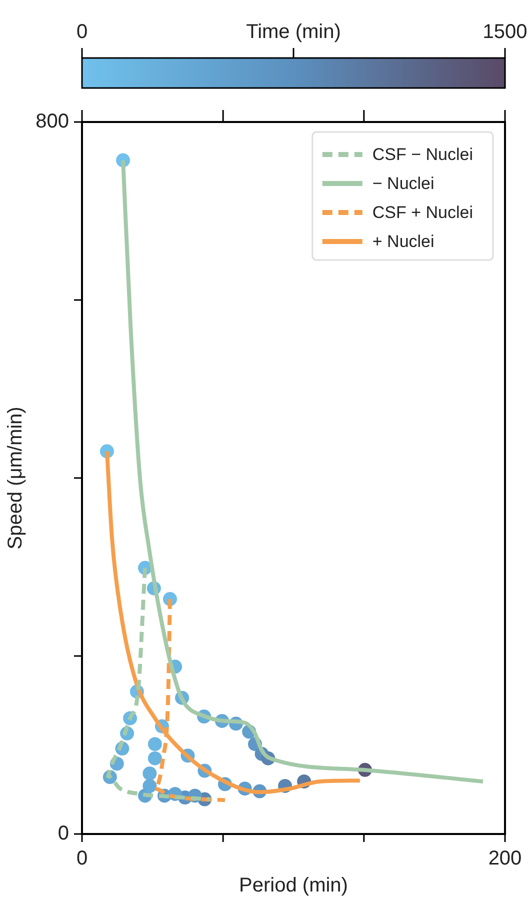 The height and width of the screenshot is (902, 528). What do you see at coordinates (403, 184) in the screenshot?
I see `legend-label: − Nuclei` at bounding box center [403, 184].